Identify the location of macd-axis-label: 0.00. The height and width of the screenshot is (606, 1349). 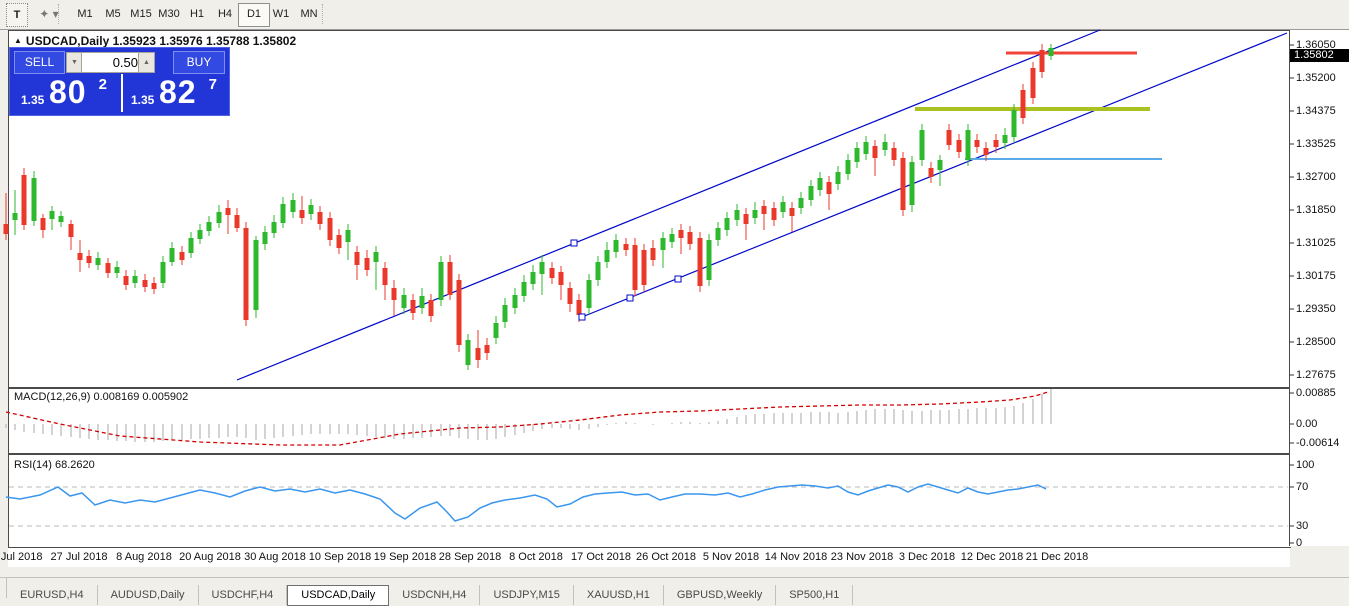
(1307, 424).